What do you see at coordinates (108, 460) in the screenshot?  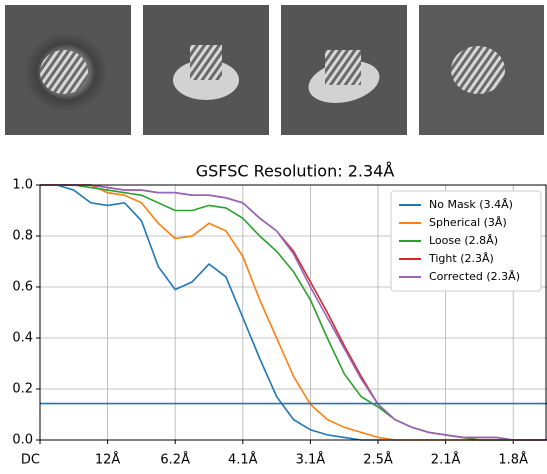 I see `x-tick-label: 12Å` at bounding box center [108, 460].